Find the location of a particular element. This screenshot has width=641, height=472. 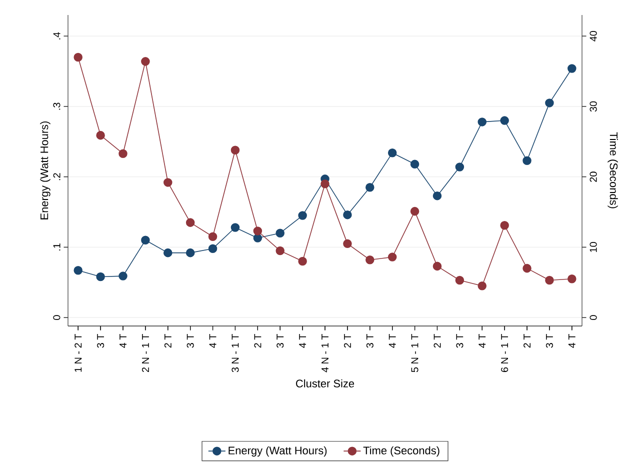

y2-tick-label: 20 is located at coordinates (593, 177).